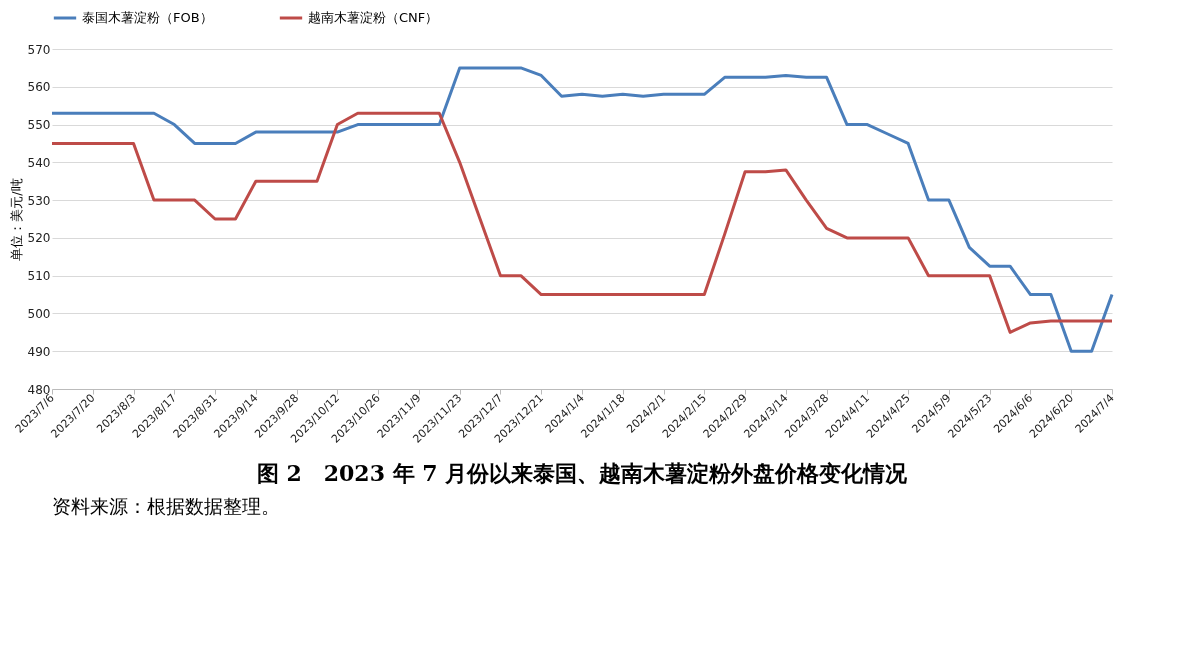  I want to click on y-tick-label: 500, so click(39, 313).